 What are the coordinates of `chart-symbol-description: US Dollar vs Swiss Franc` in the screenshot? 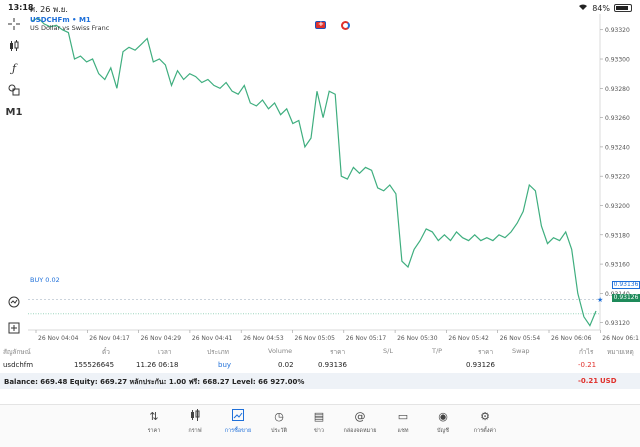 It's located at (70, 28).